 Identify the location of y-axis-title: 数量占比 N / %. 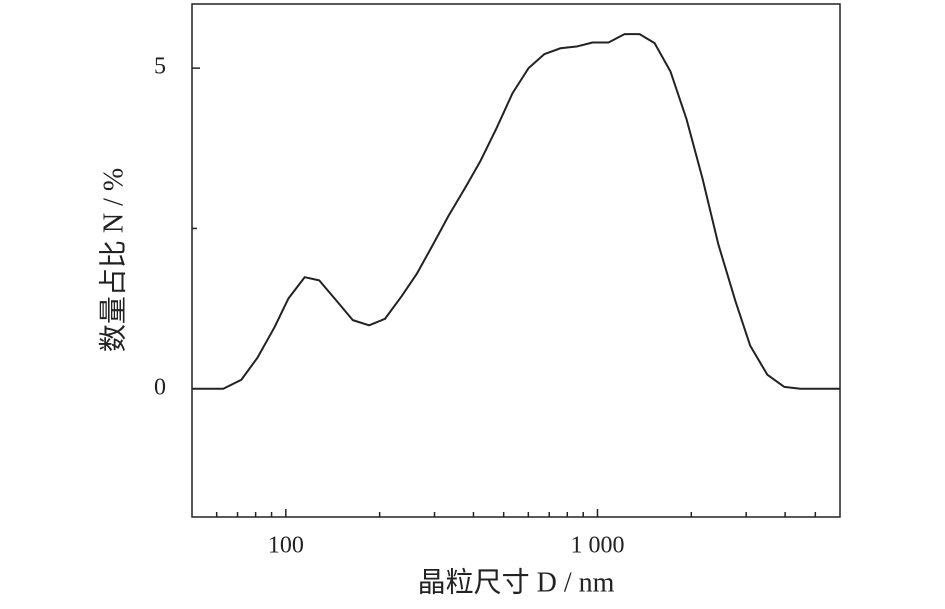
(113, 260).